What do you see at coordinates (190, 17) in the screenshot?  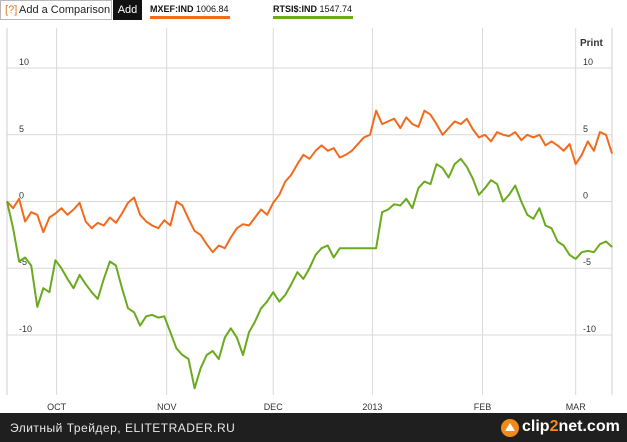 I see `legend-swatch-mxef` at bounding box center [190, 17].